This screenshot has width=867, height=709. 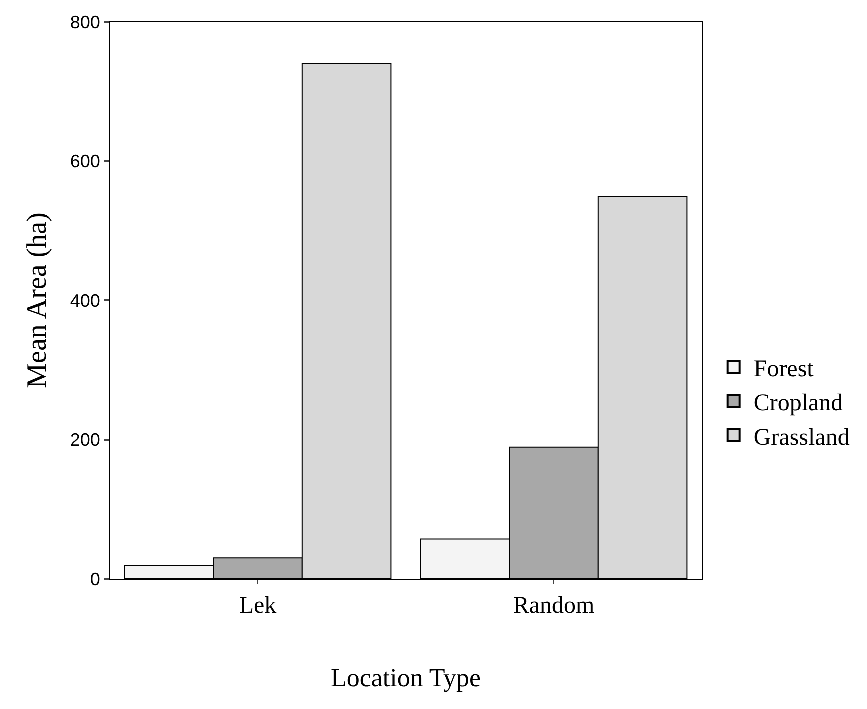 What do you see at coordinates (802, 437) in the screenshot?
I see `legend-label: Grassland` at bounding box center [802, 437].